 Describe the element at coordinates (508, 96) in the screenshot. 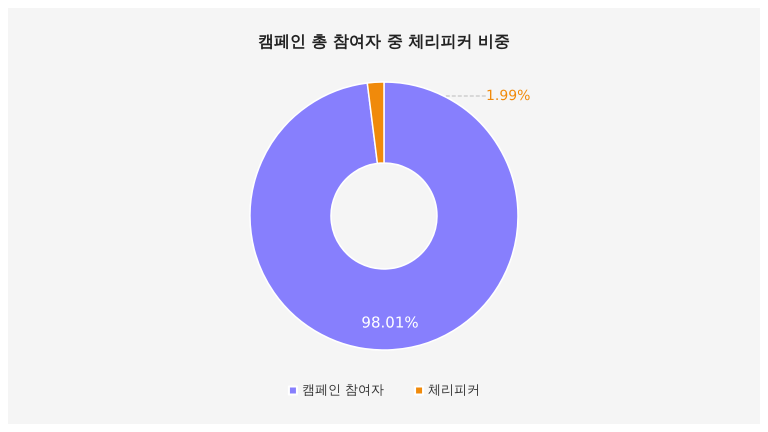

I see `data-label: 1.99%` at that location.